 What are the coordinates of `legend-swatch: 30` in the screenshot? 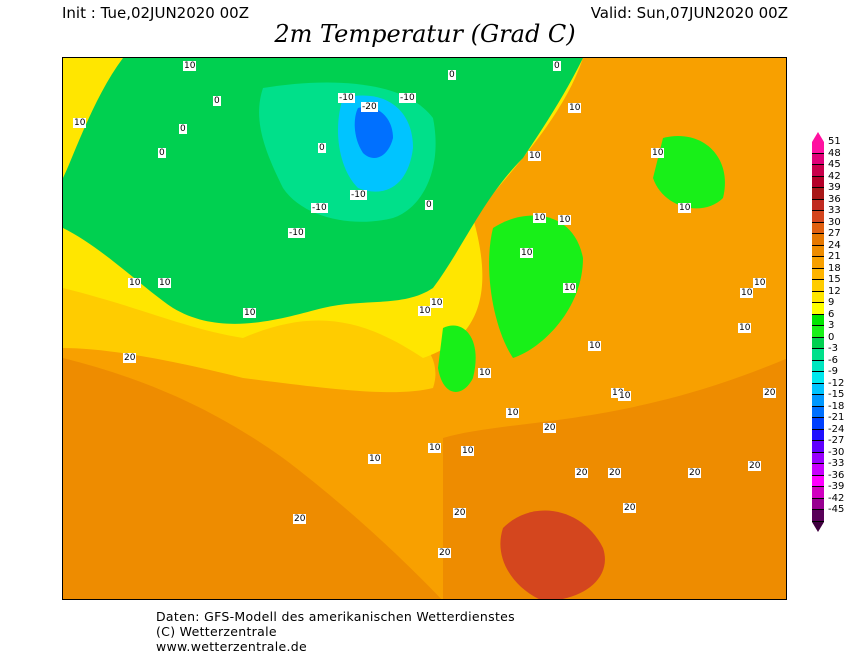 It's located at (826, 225).